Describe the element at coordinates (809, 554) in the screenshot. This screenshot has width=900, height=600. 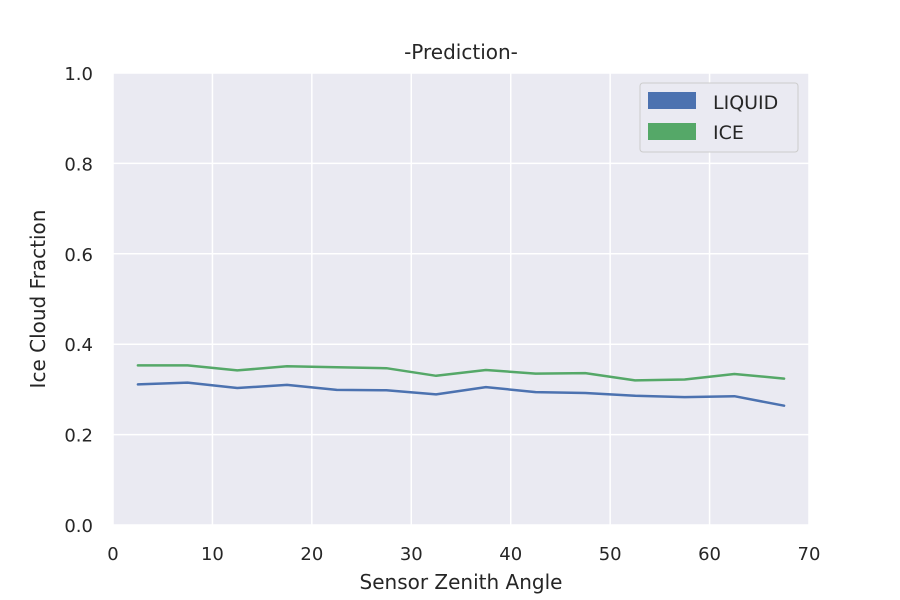
I see `x-tick-label: 70` at that location.